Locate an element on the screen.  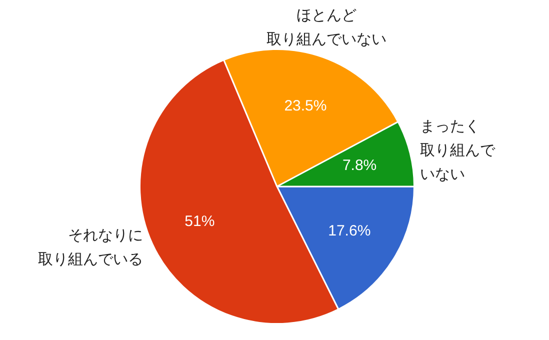
data-label: 23.5% is located at coordinates (305, 105).